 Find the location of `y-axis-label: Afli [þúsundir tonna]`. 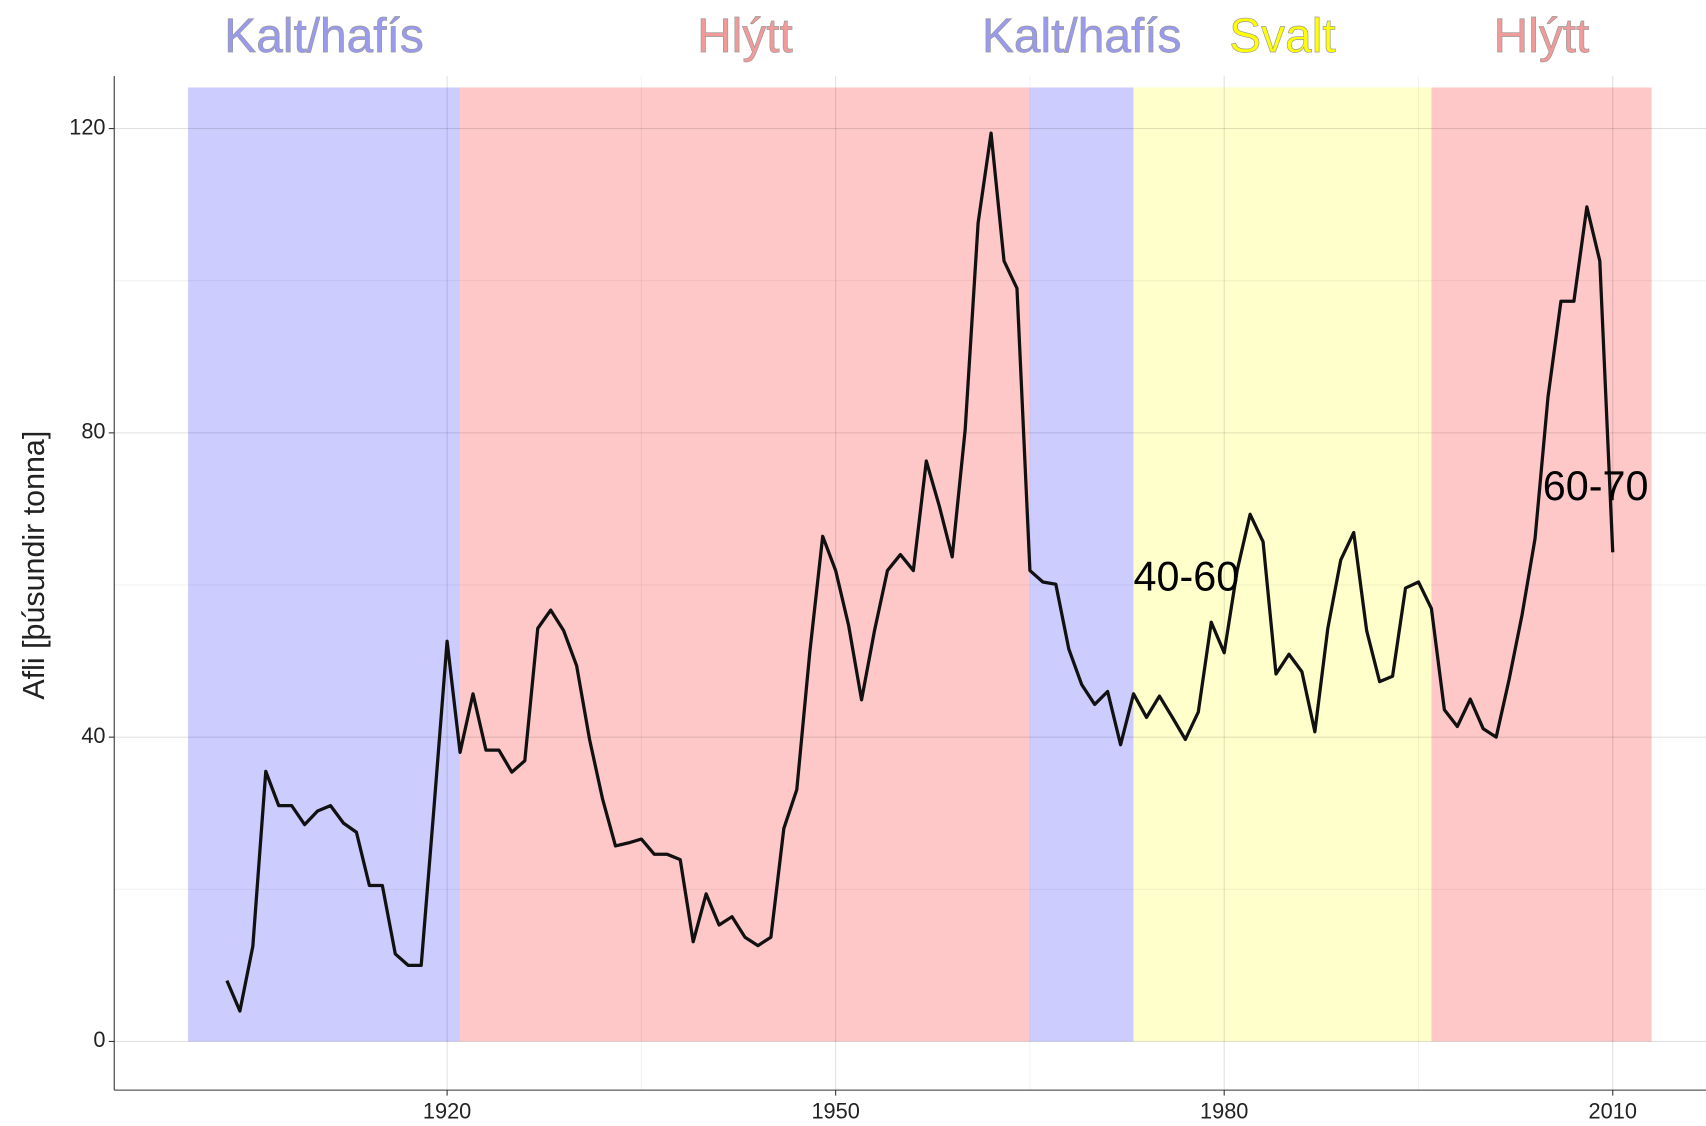

y-axis-label: Afli [þúsundir tonna] is located at coordinates (34, 565).